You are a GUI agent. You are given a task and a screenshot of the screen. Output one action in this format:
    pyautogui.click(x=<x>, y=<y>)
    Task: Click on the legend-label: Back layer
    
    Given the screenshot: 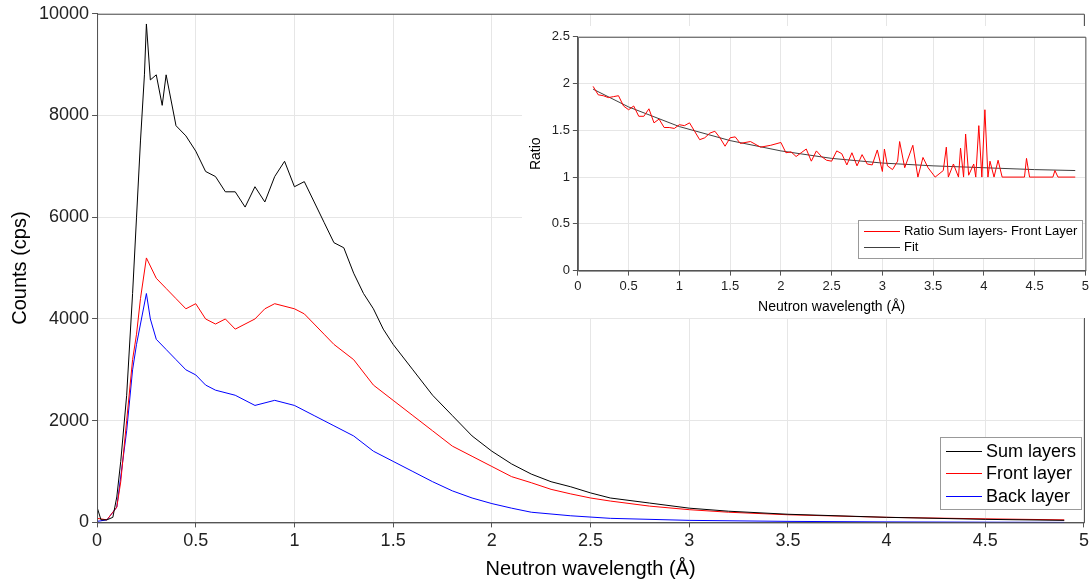 What is the action you would take?
    pyautogui.click(x=1028, y=496)
    